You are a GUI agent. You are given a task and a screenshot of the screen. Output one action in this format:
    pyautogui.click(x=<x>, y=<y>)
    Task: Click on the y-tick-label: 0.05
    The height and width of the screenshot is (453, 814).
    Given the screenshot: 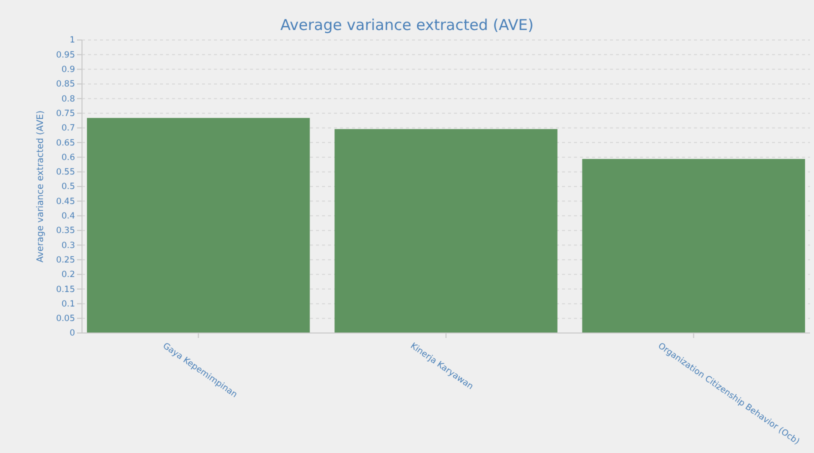 What is the action you would take?
    pyautogui.click(x=65, y=319)
    